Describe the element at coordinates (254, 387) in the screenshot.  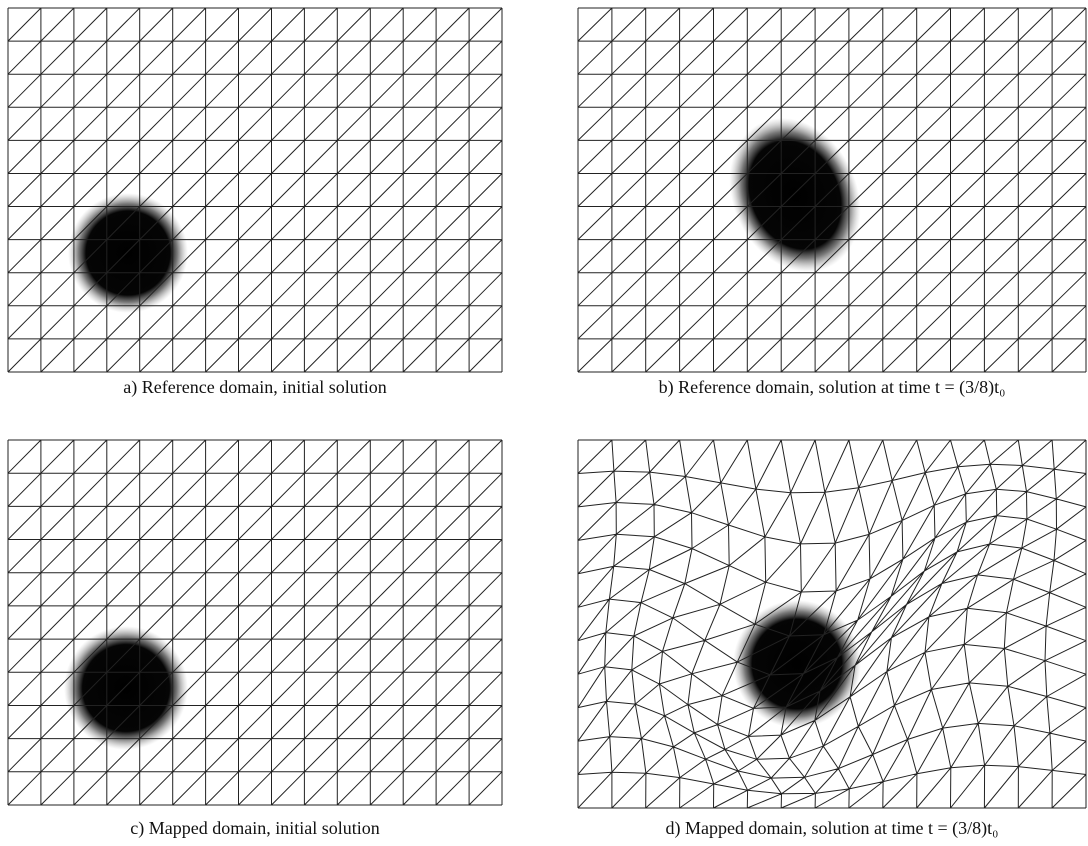
I see `caption: a) Reference domain, initial solution` at that location.